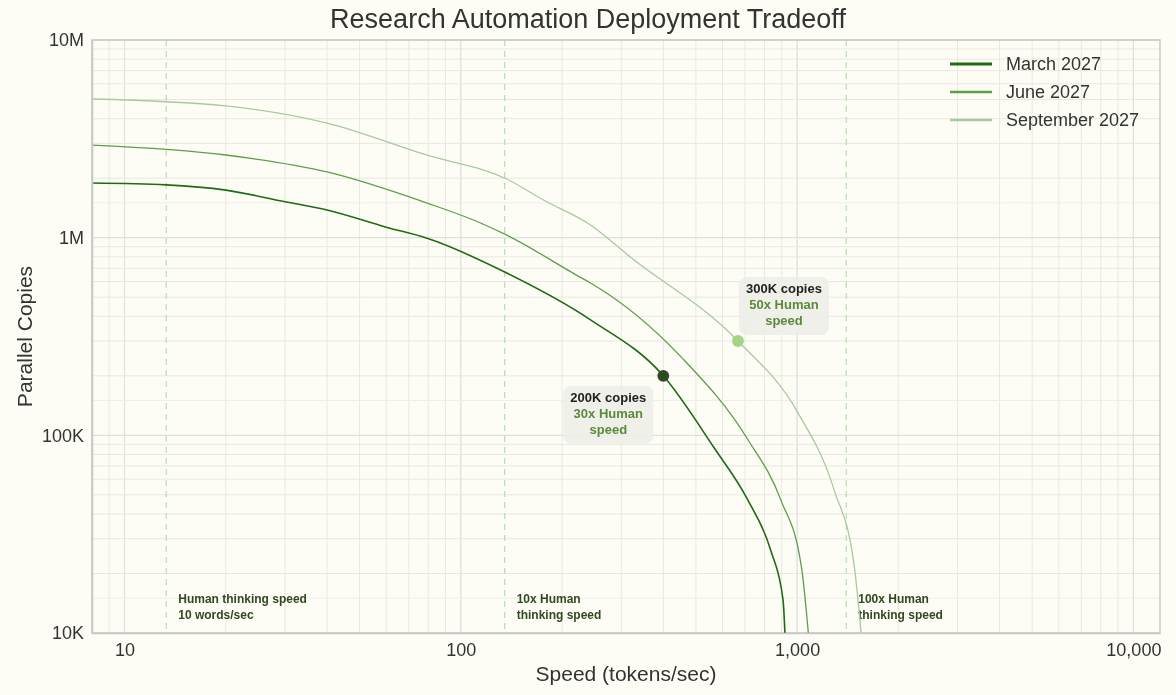 The width and height of the screenshot is (1176, 695). I want to click on x-tick-label: 10,000, so click(1134, 649).